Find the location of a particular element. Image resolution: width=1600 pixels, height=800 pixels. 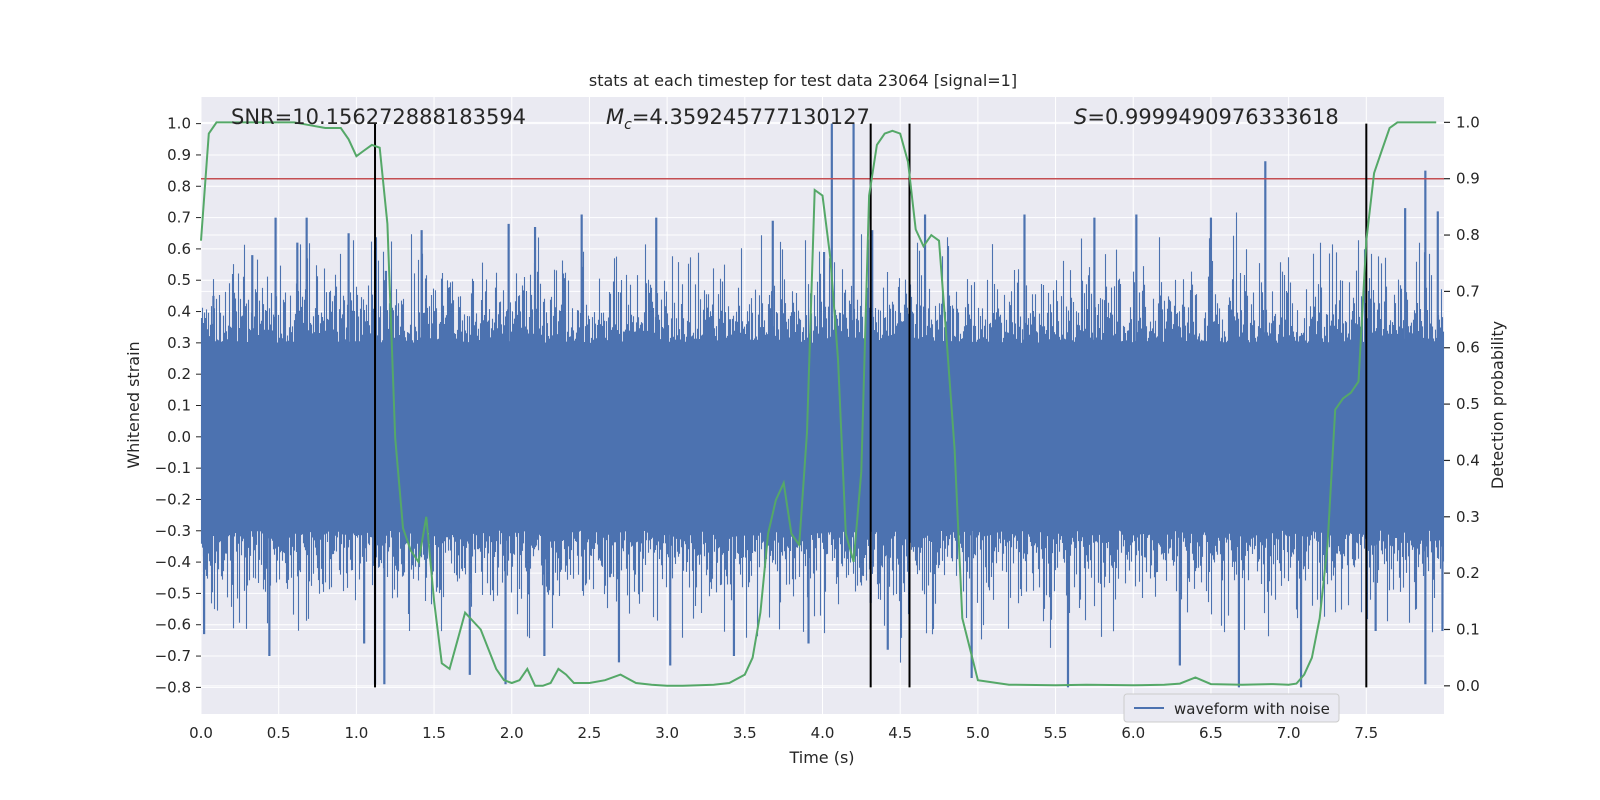

x-tick-label: 0.0 is located at coordinates (201, 733).